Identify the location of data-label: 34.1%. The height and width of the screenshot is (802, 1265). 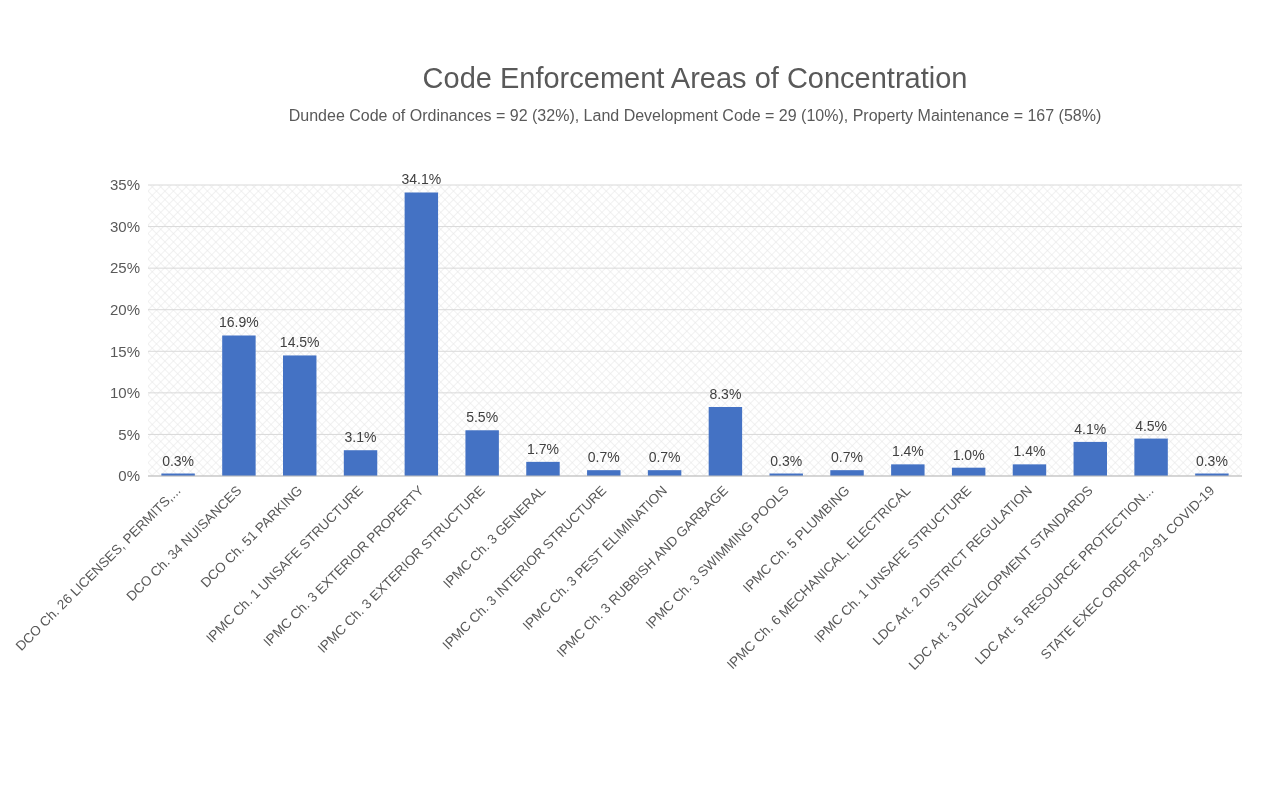
(421, 179).